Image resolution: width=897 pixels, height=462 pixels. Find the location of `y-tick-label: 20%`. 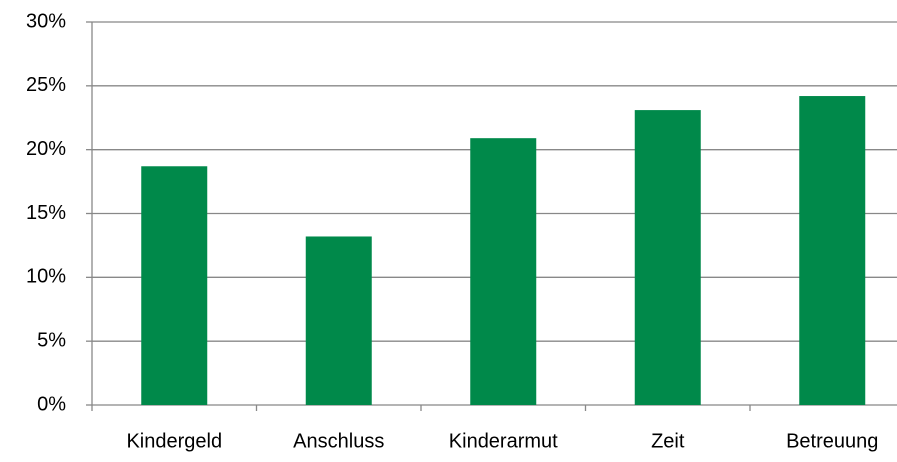

y-tick-label: 20% is located at coordinates (46, 149).